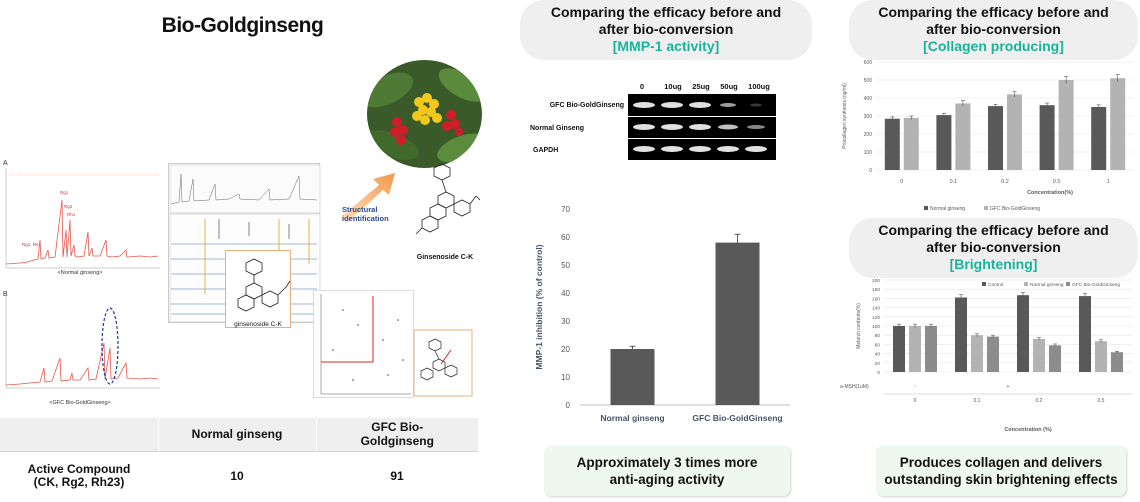 This screenshot has width=1140, height=502. I want to click on mmp-header-line2: after bio-conversion, so click(666, 29).